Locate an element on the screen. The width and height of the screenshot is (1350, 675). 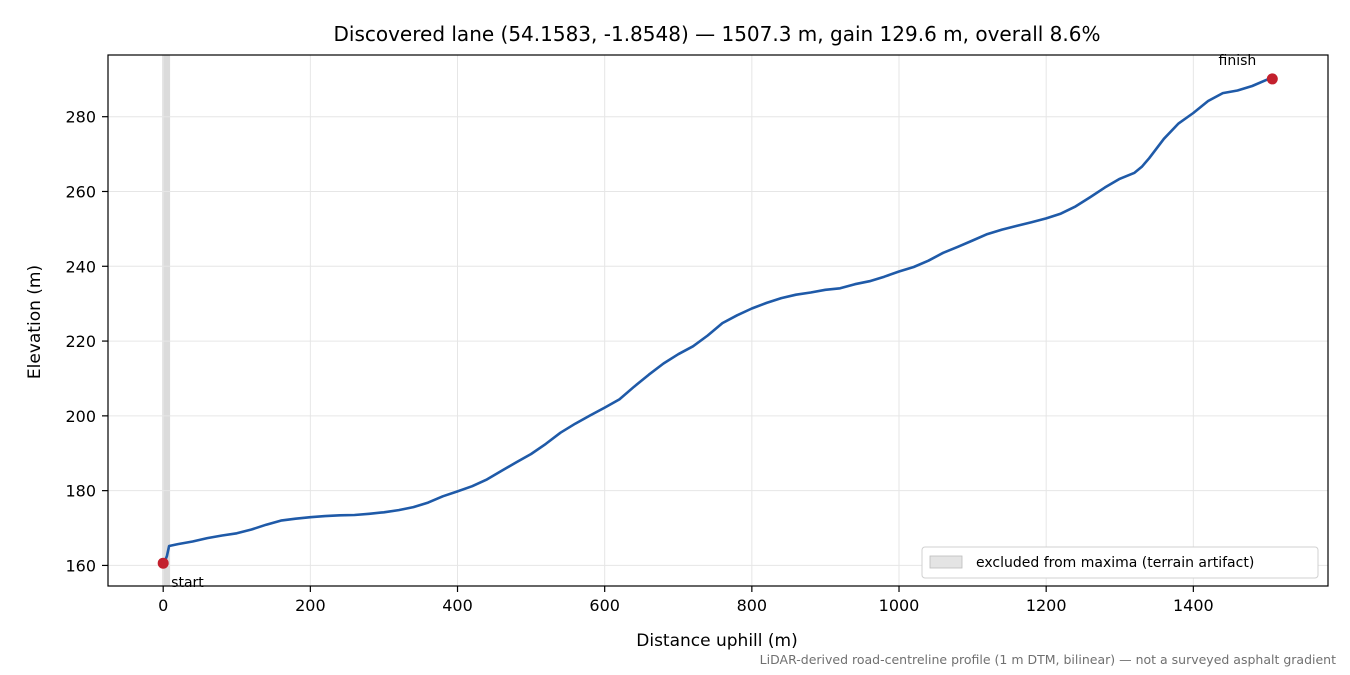
legend-box is located at coordinates (1120, 562).